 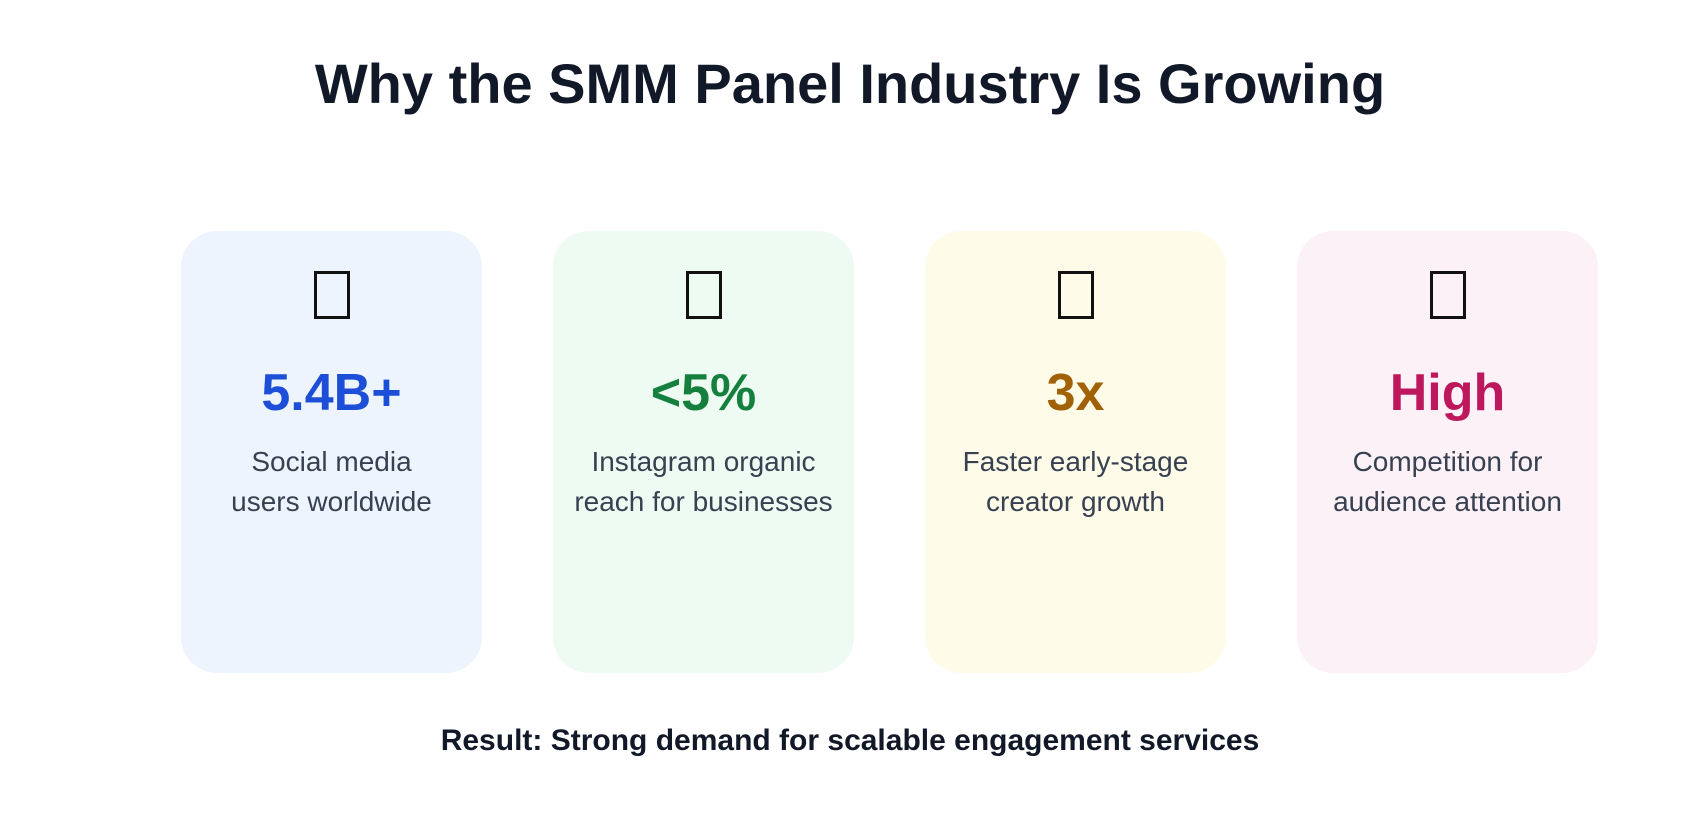 I want to click on stat-description-line: creator growth, so click(x=1075, y=501).